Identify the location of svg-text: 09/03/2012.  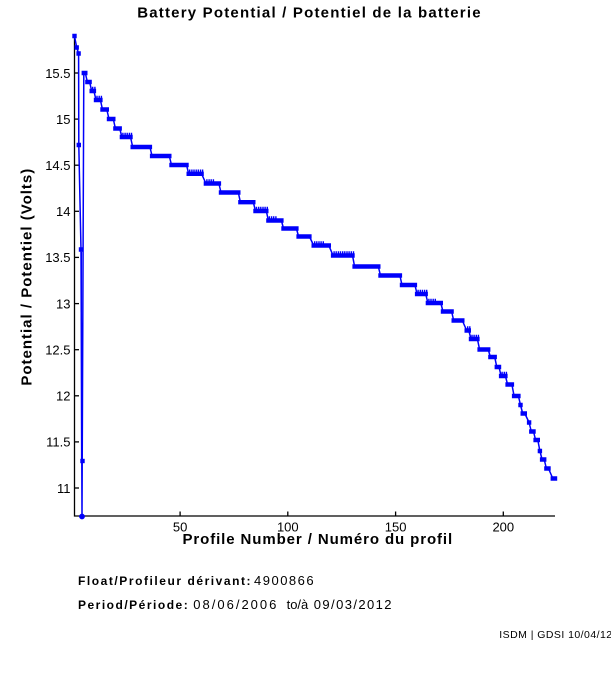
(353, 604).